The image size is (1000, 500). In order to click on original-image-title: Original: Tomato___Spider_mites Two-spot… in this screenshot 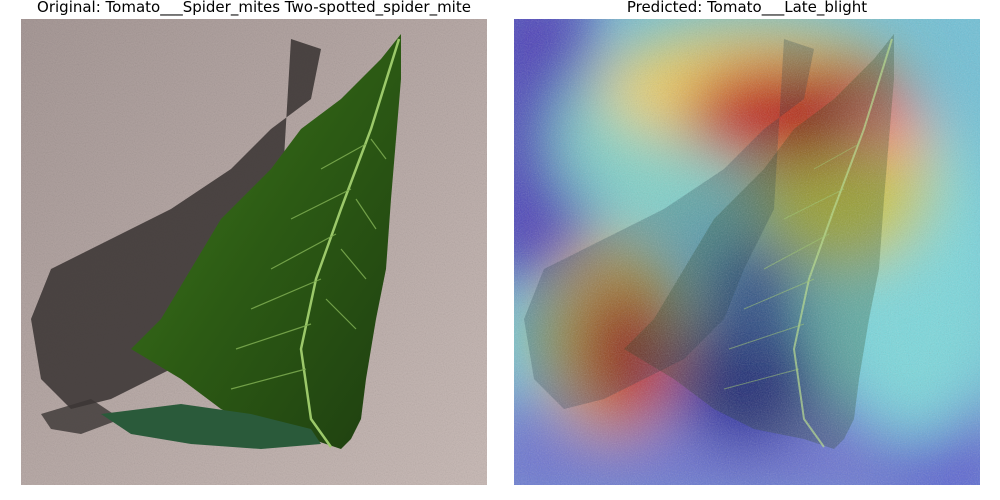, I will do `click(254, 8)`.